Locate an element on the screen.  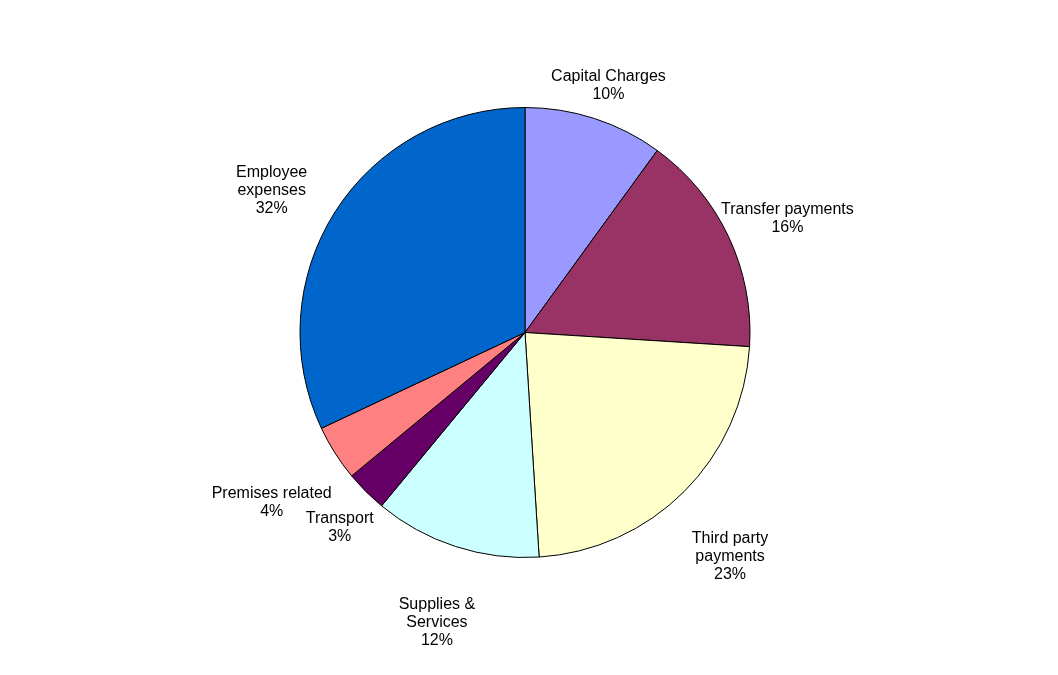
slice-label: Third party payments is located at coordinates (730, 546).